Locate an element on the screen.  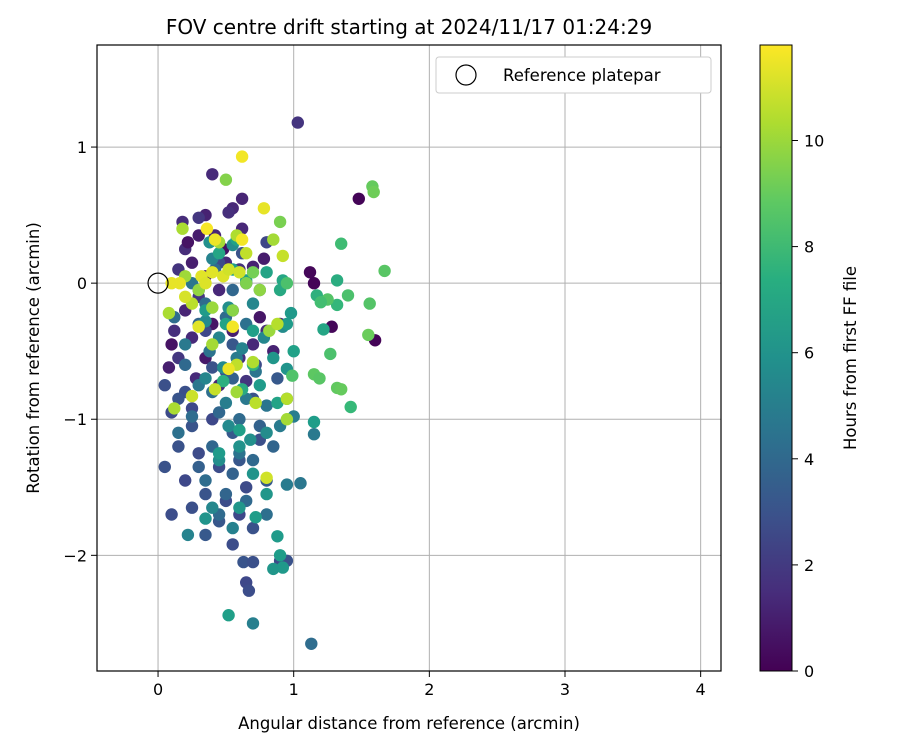
colorbar-label: Hours from first FF file is located at coordinates (850, 358).